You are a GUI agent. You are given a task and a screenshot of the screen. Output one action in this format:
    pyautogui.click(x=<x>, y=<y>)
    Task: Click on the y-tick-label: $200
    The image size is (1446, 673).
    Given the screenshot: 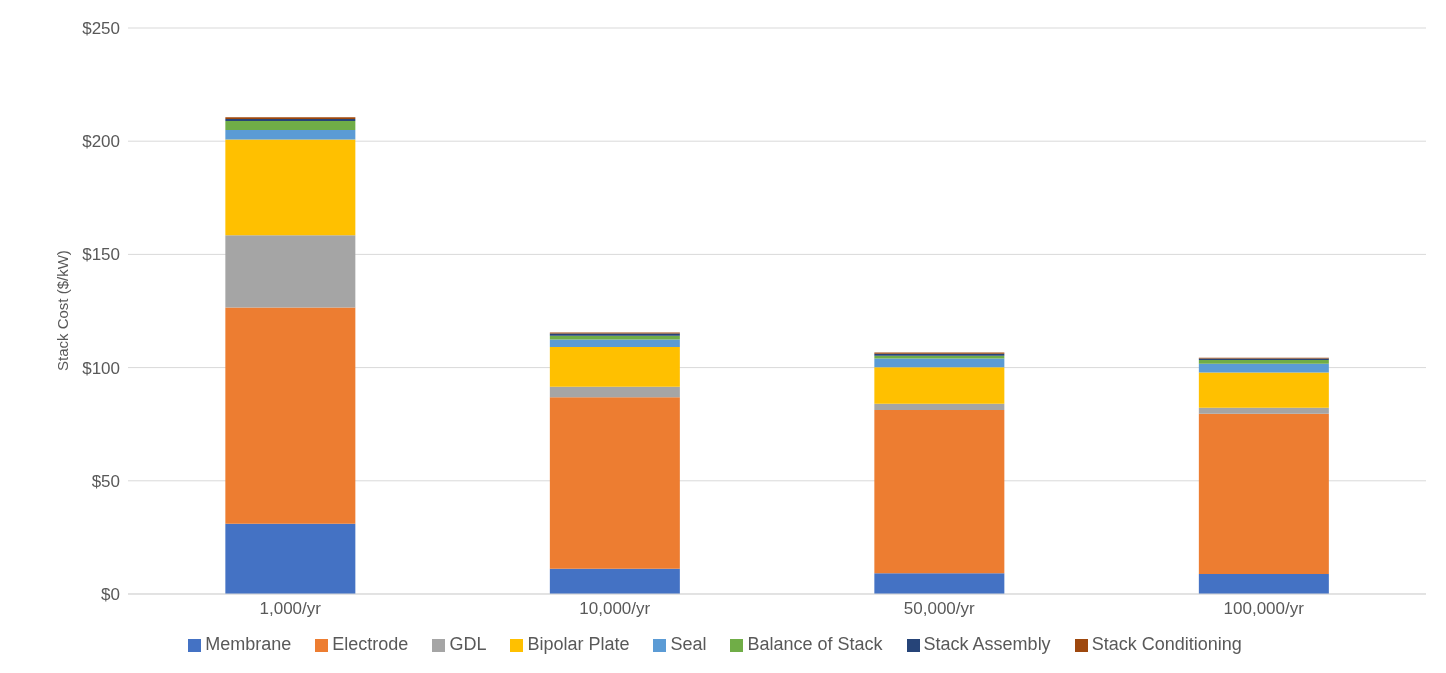 What is the action you would take?
    pyautogui.click(x=101, y=142)
    